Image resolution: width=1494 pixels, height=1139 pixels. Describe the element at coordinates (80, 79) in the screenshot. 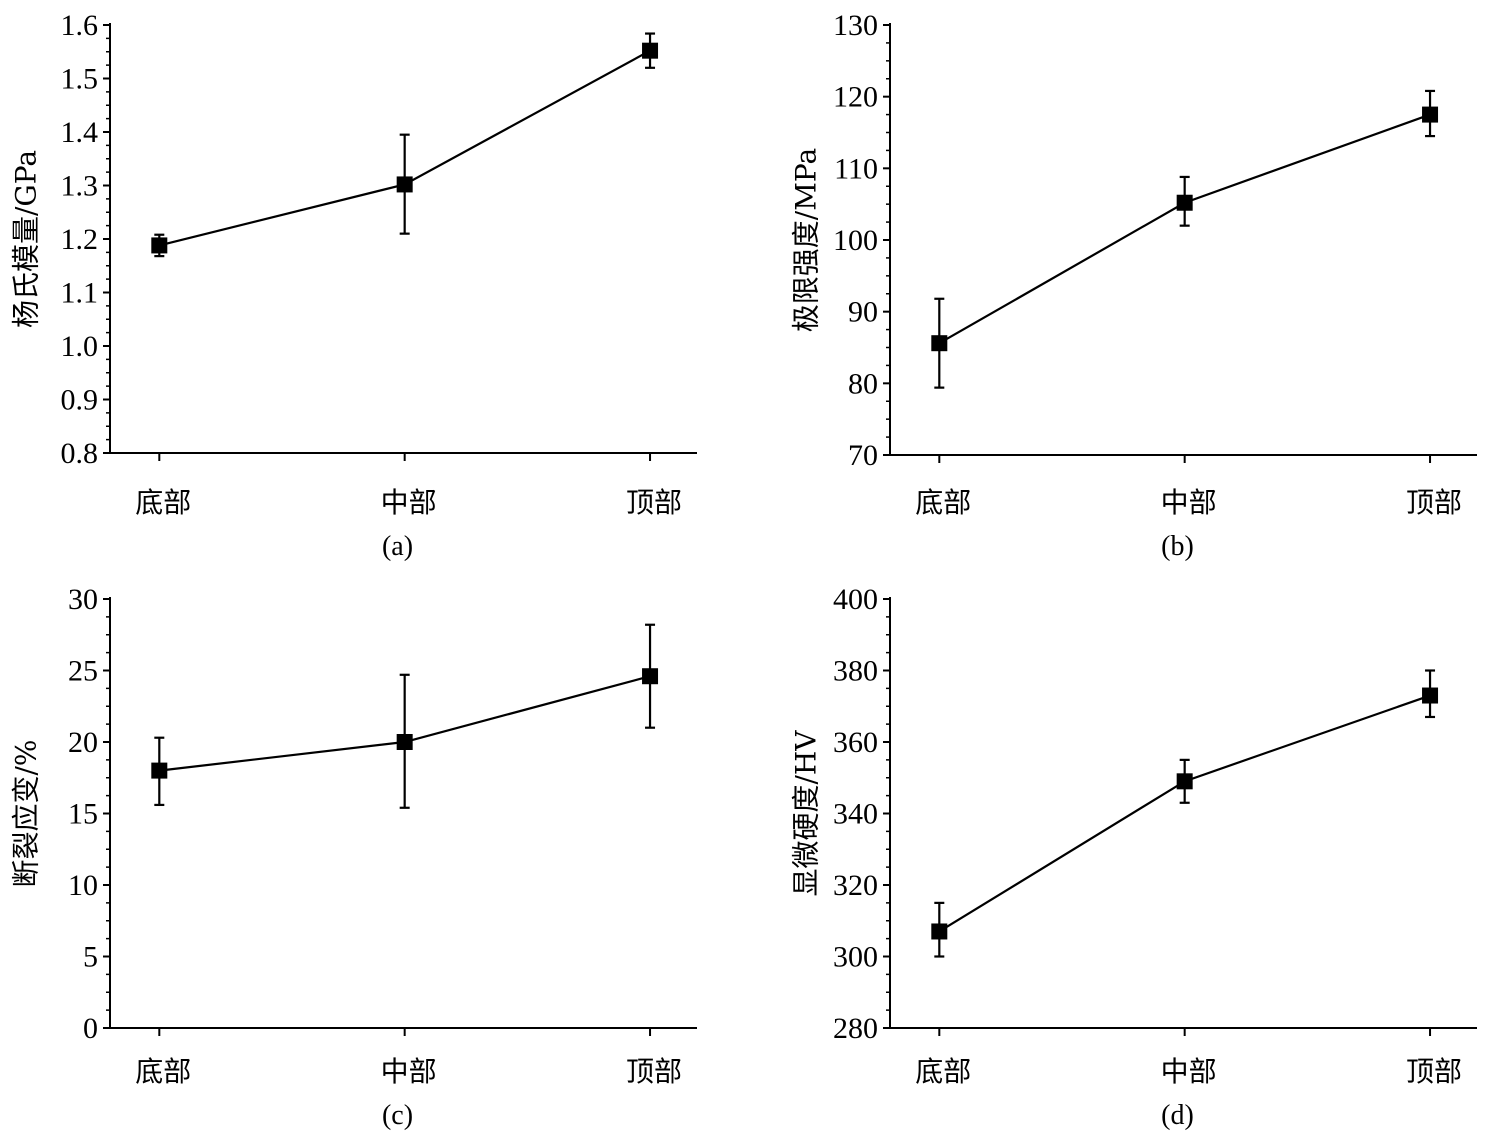

I see `y-tick-label: 1.5` at that location.